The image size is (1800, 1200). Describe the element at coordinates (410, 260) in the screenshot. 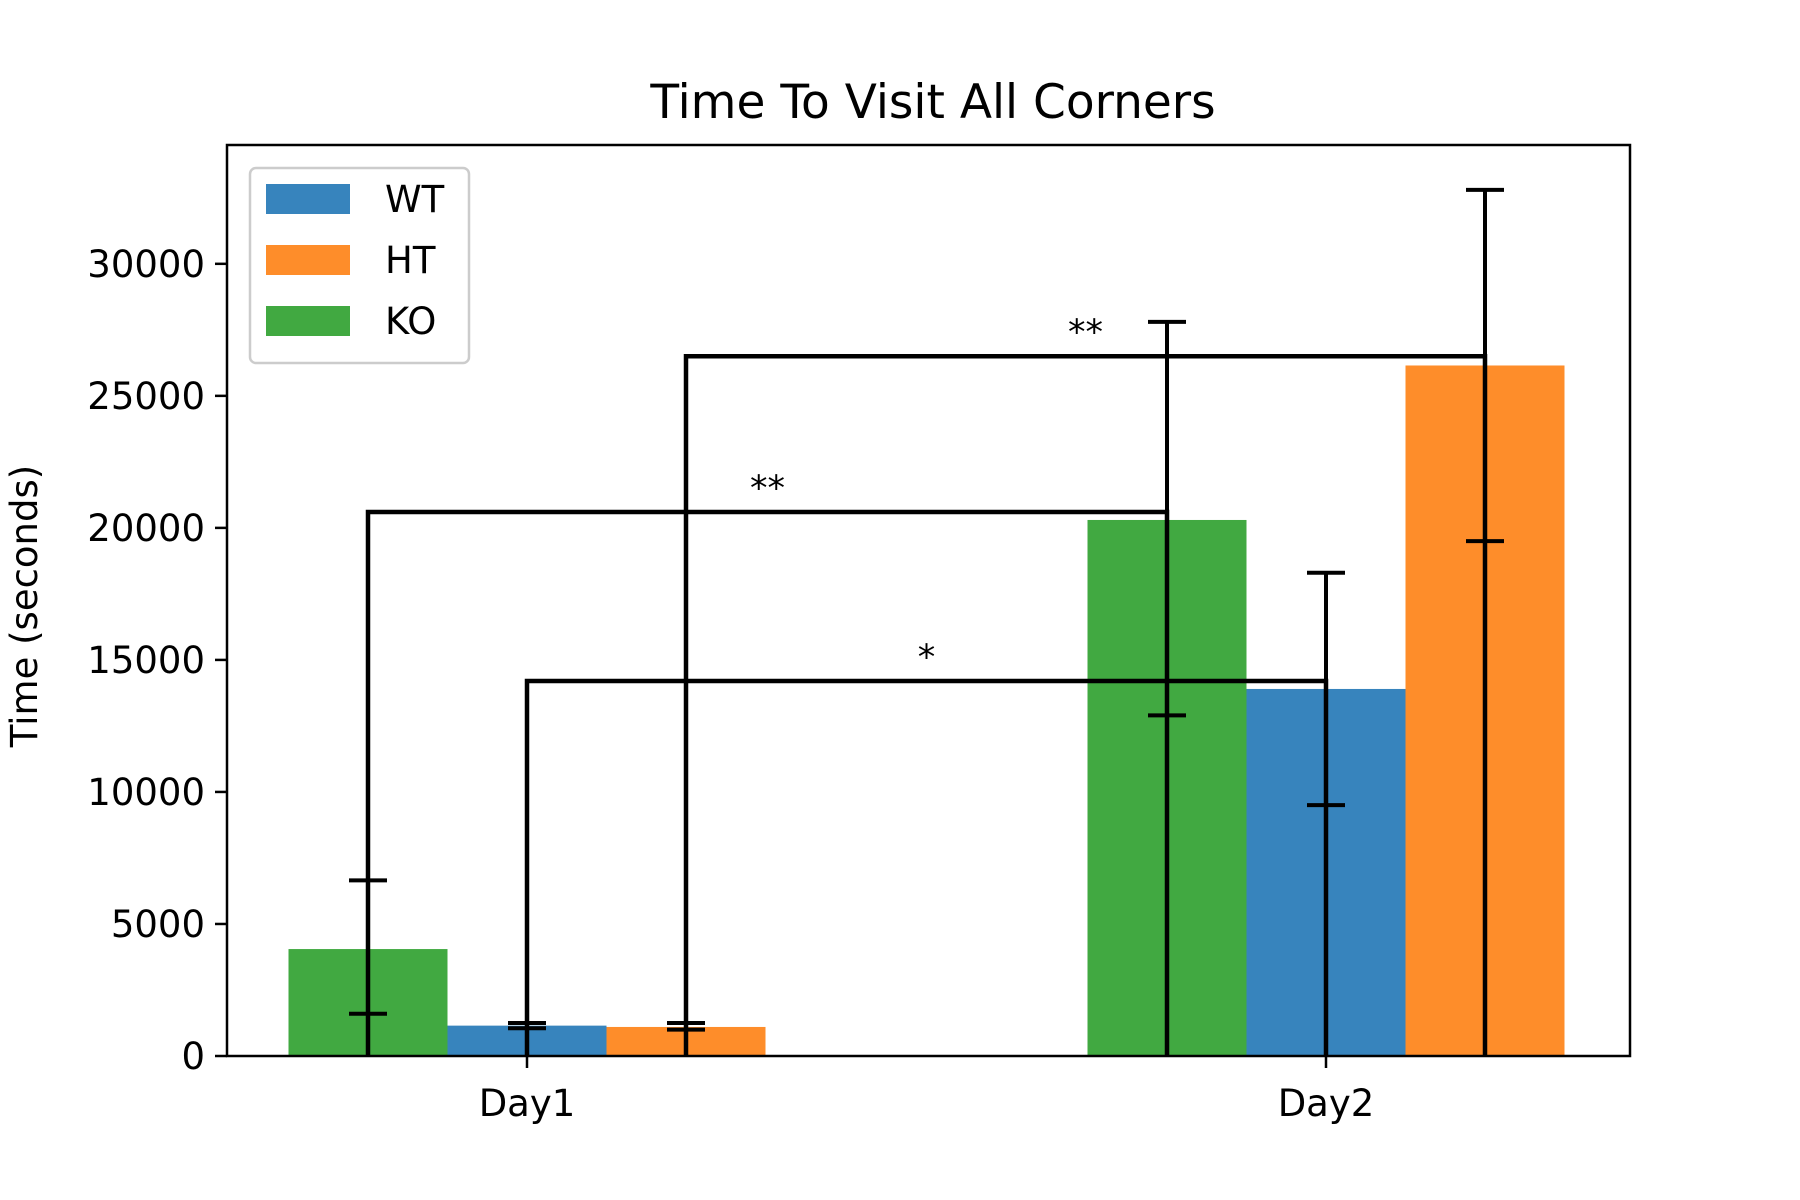

I see `legend-label: HT` at that location.